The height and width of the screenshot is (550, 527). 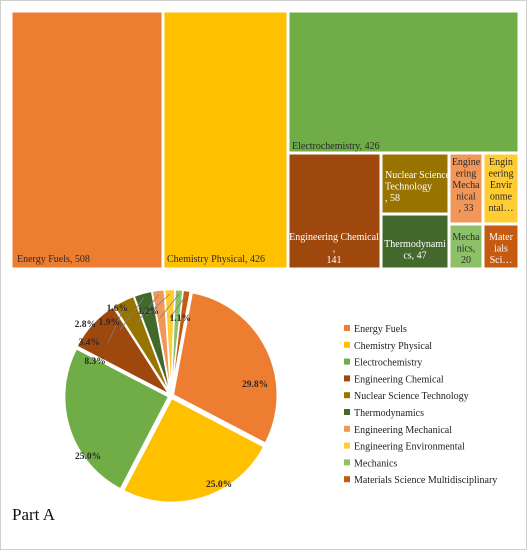 I want to click on pie-label-thermodynamics: 2.8%, so click(x=85, y=325).